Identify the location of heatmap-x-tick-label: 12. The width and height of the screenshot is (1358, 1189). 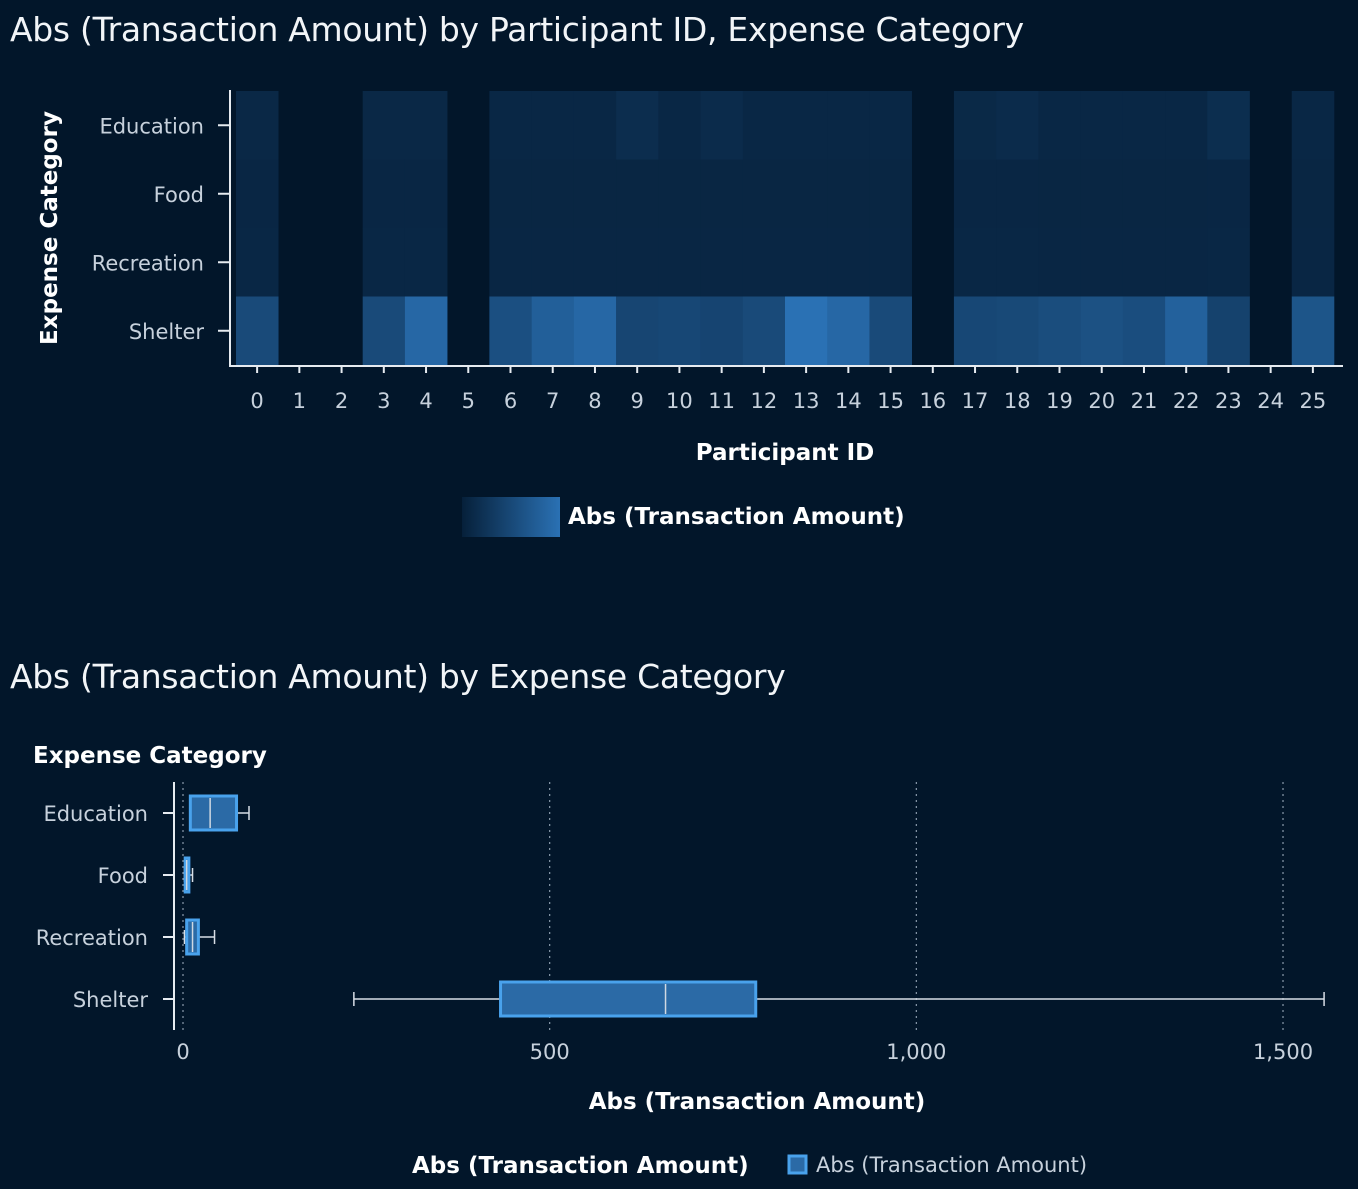
(764, 401).